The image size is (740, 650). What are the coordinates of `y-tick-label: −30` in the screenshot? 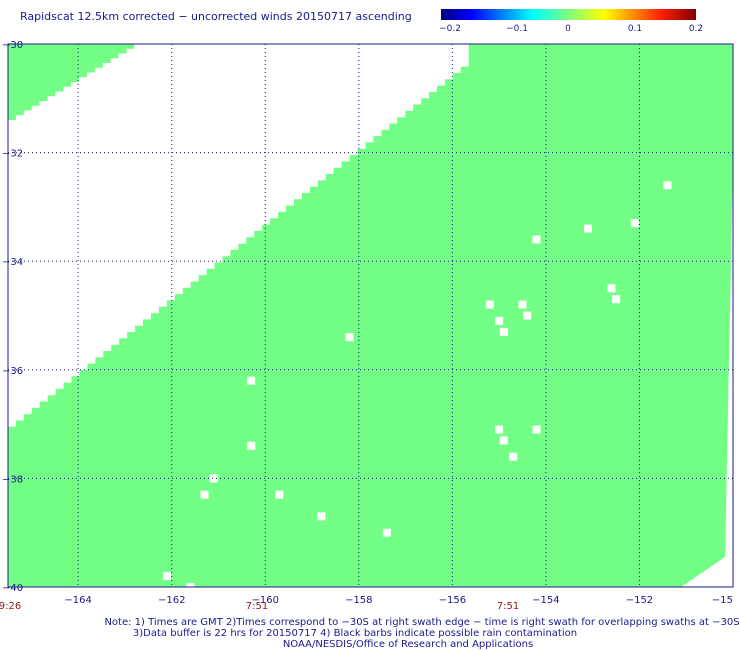 It's located at (12, 45).